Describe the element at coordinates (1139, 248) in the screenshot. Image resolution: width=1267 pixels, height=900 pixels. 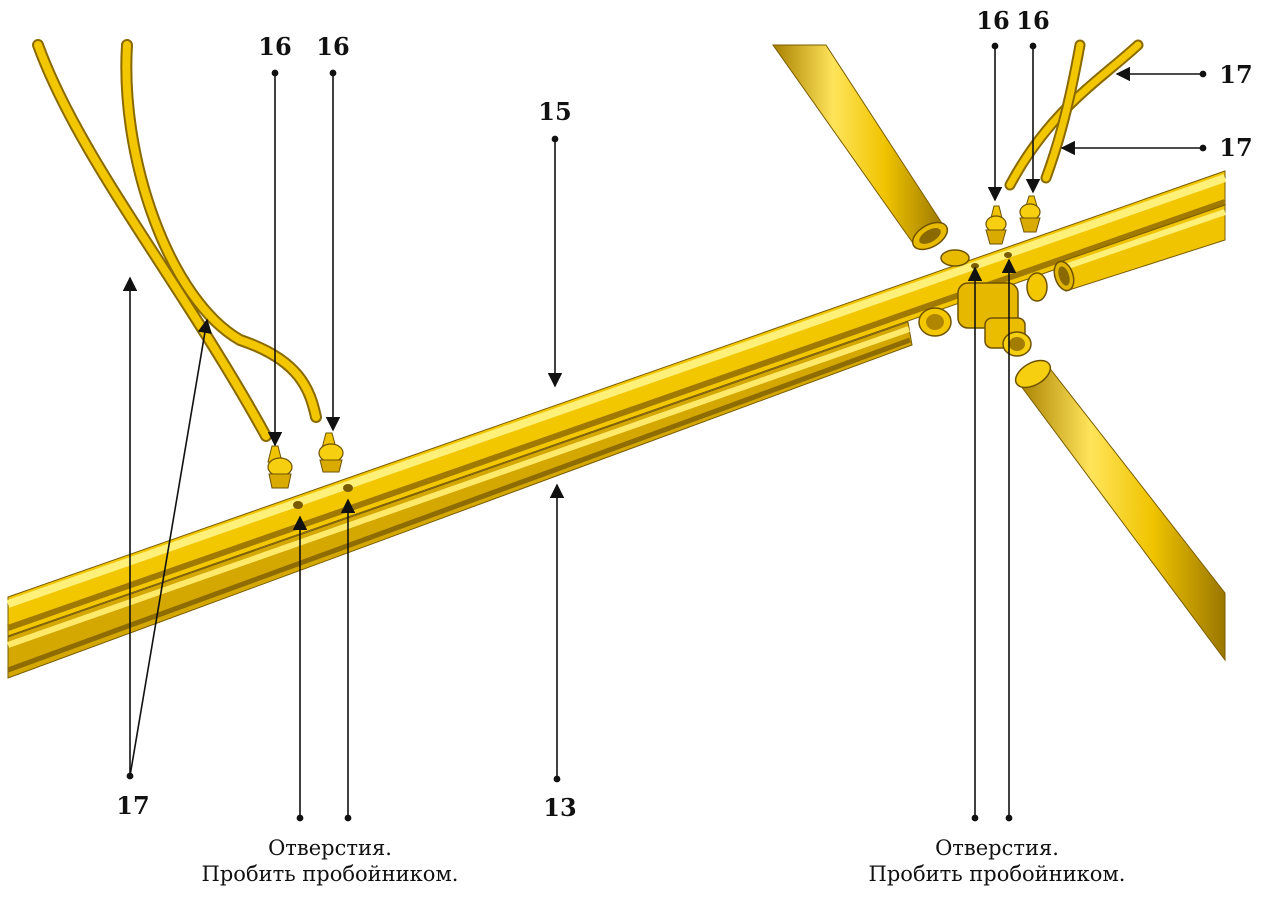
I see `right-lower-pipe` at that location.